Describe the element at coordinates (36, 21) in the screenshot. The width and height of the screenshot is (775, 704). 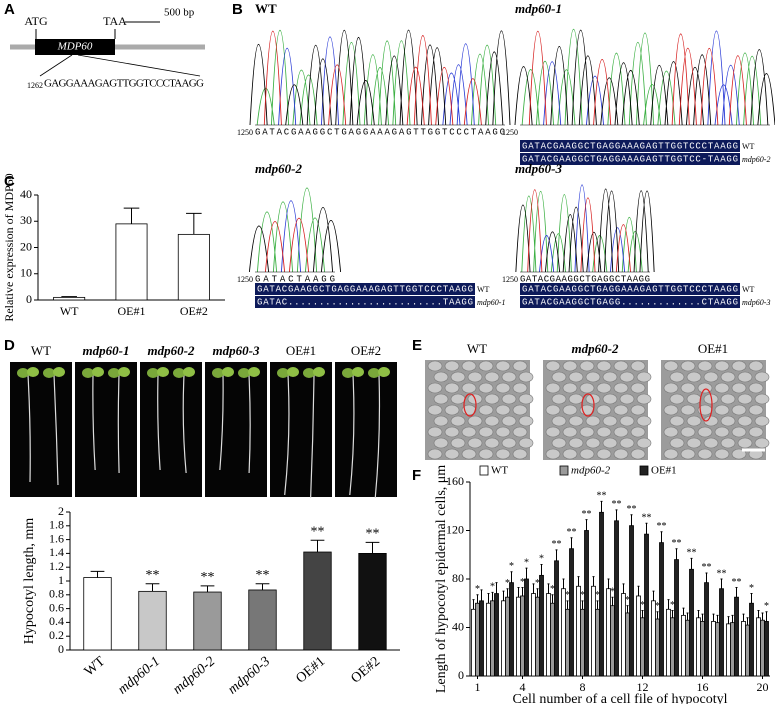
I see `start-codon: ATG` at that location.